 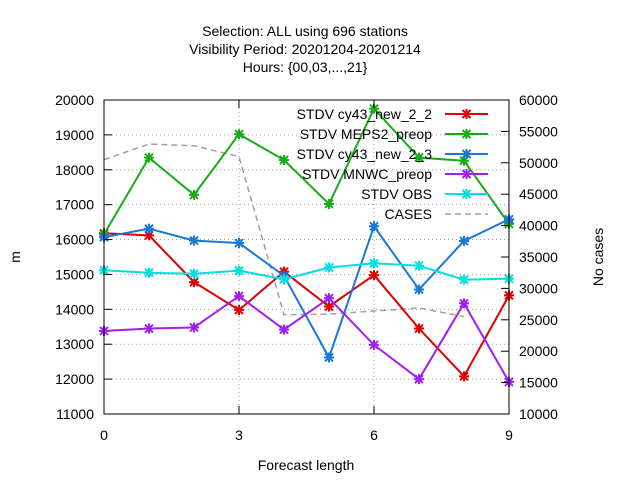 What do you see at coordinates (538, 257) in the screenshot?
I see `y2-tick-label: 35000` at bounding box center [538, 257].